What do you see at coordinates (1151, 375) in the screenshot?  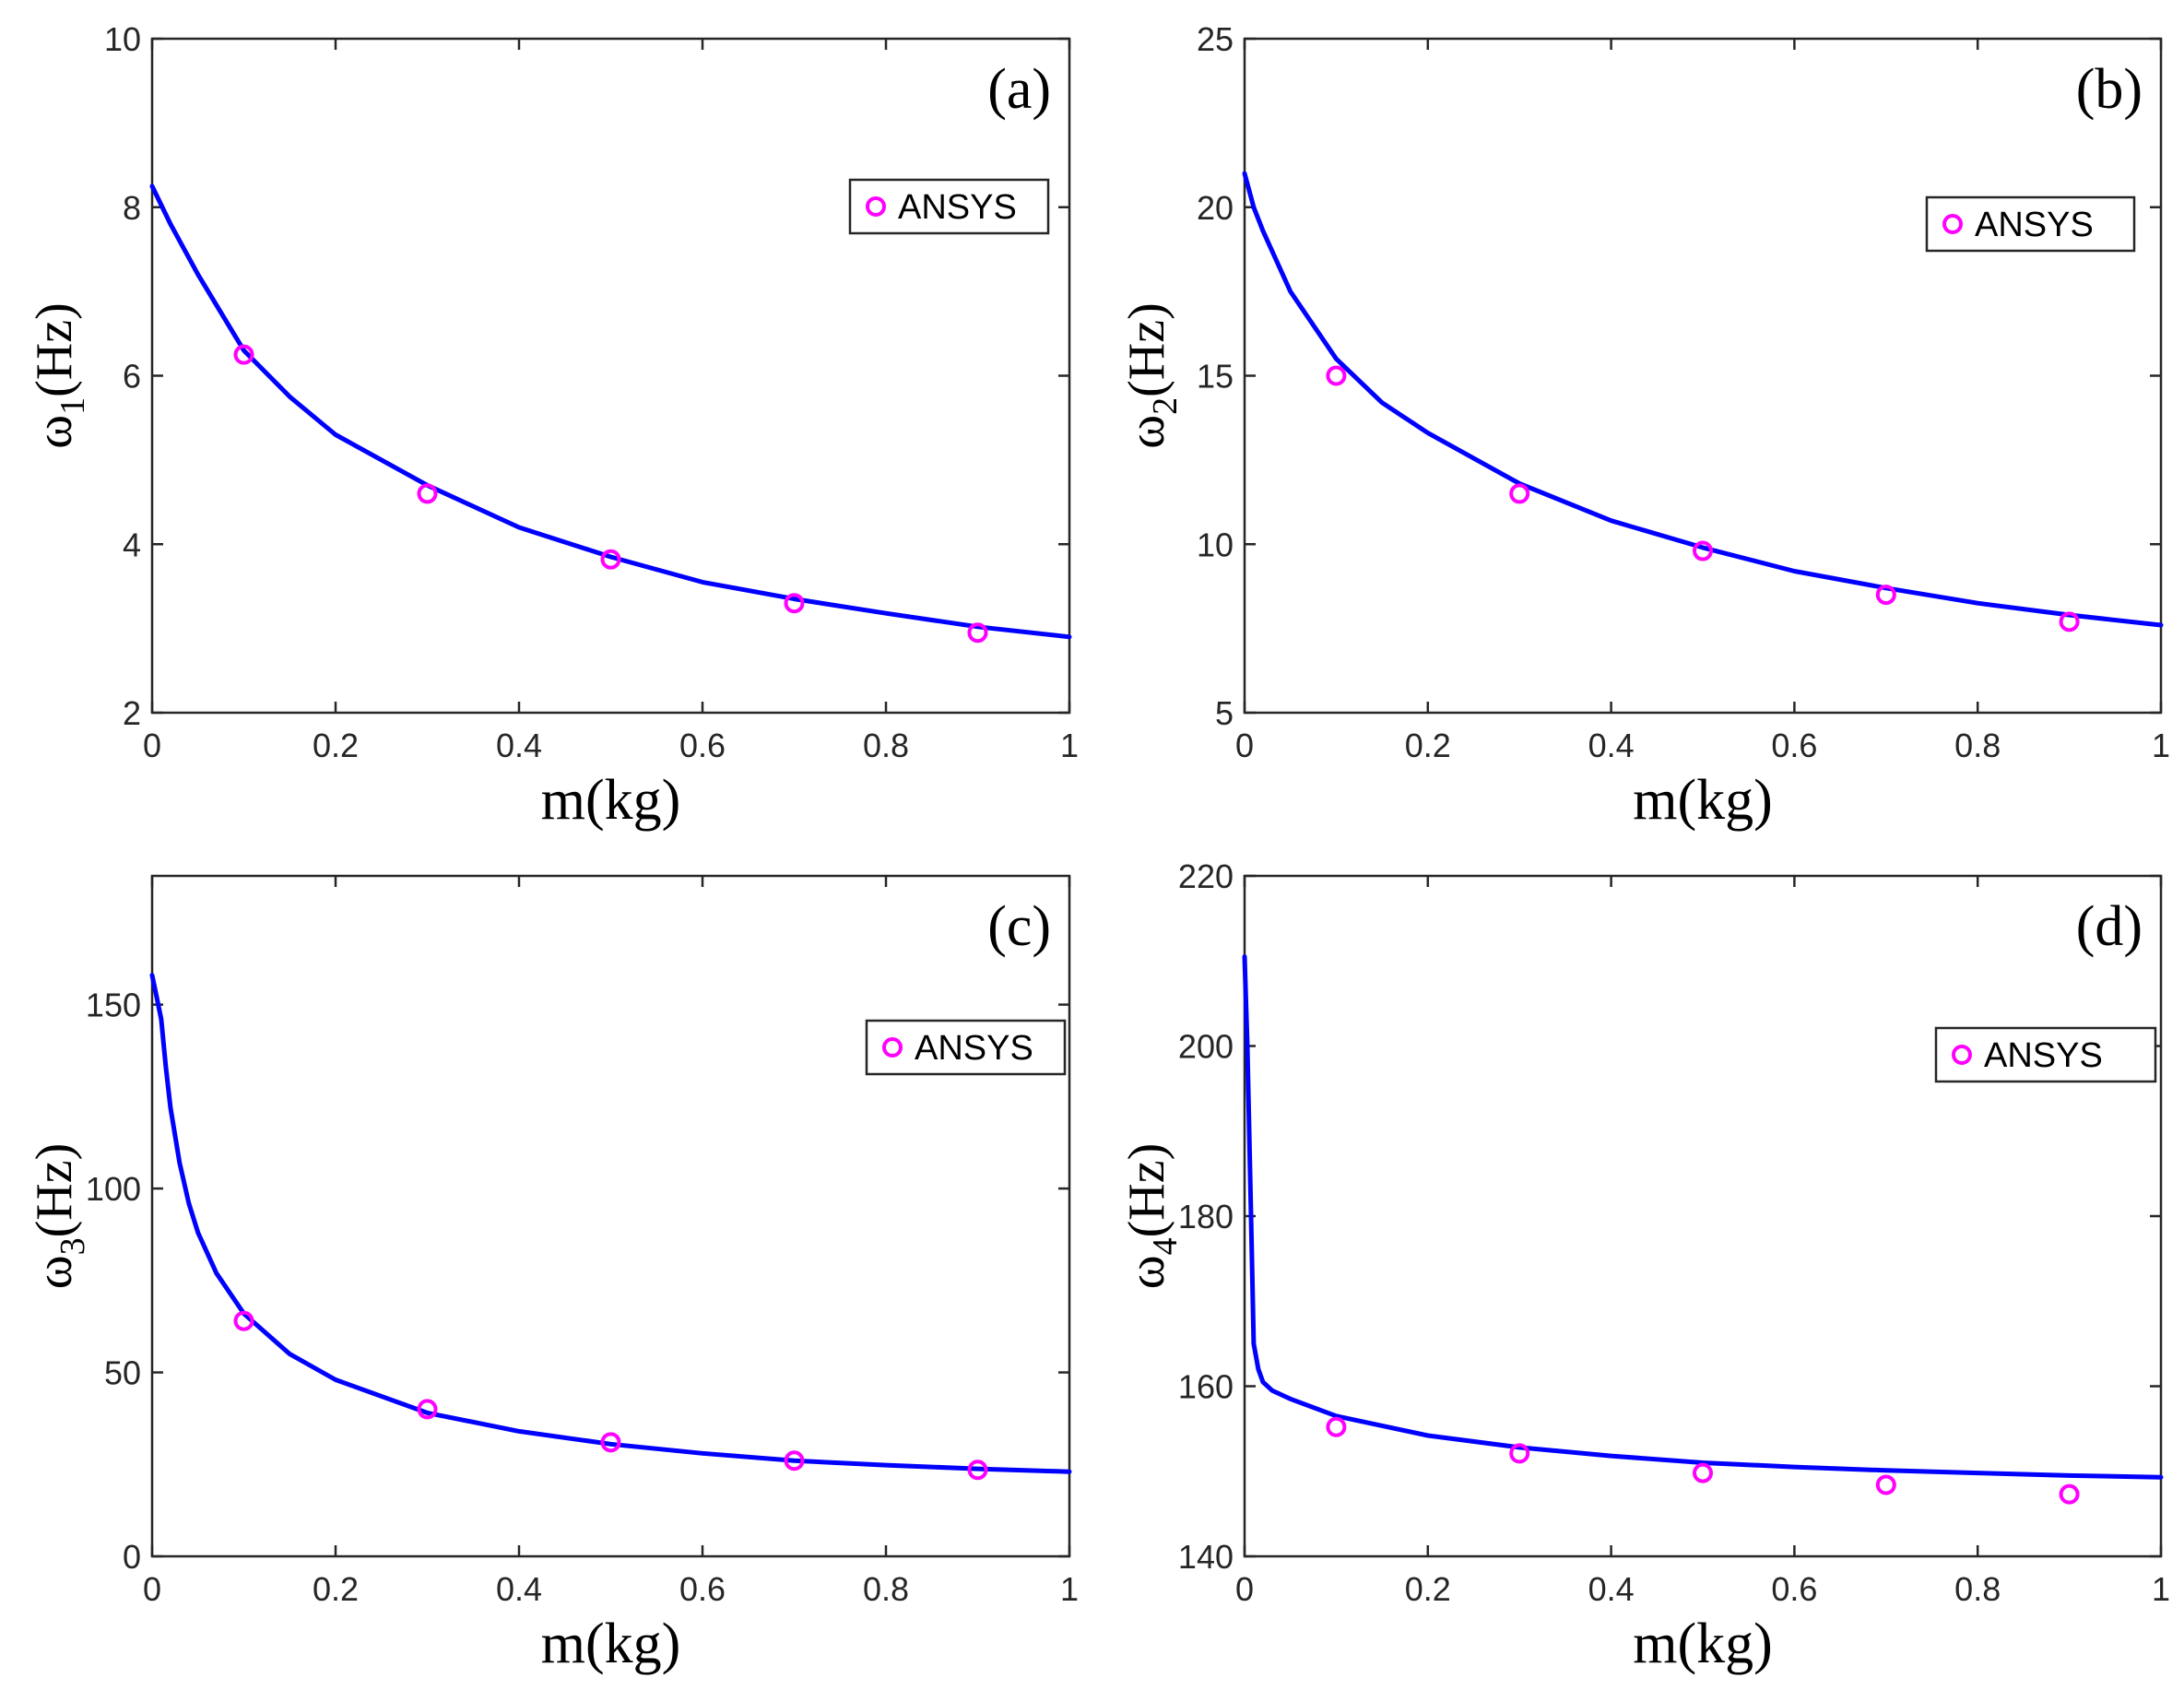 I see `y-axis-label: ω2(Hz)` at bounding box center [1151, 375].